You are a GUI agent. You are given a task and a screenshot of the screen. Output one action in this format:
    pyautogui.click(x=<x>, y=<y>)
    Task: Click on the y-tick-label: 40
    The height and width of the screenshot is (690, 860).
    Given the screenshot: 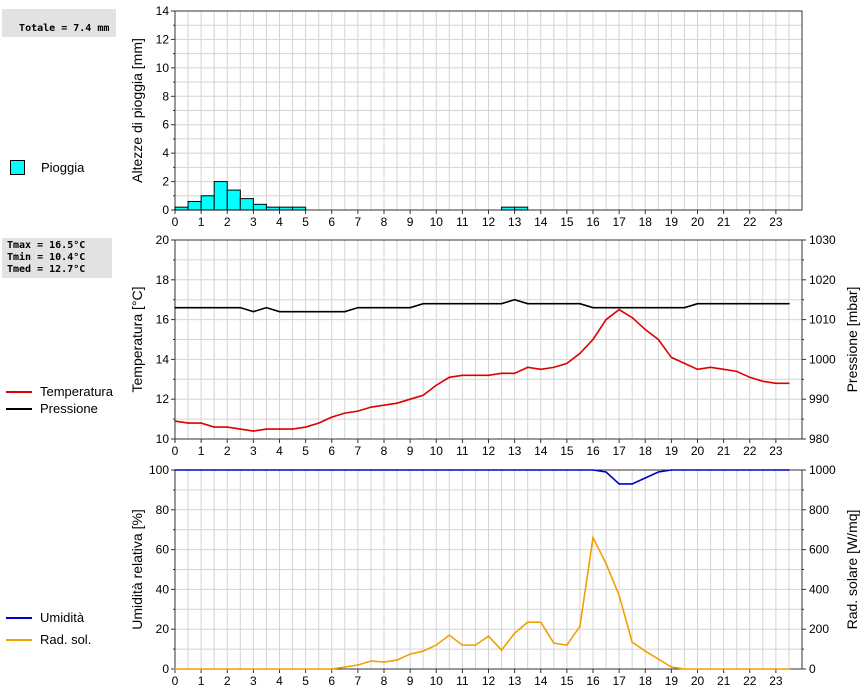 What is the action you would take?
    pyautogui.click(x=163, y=589)
    